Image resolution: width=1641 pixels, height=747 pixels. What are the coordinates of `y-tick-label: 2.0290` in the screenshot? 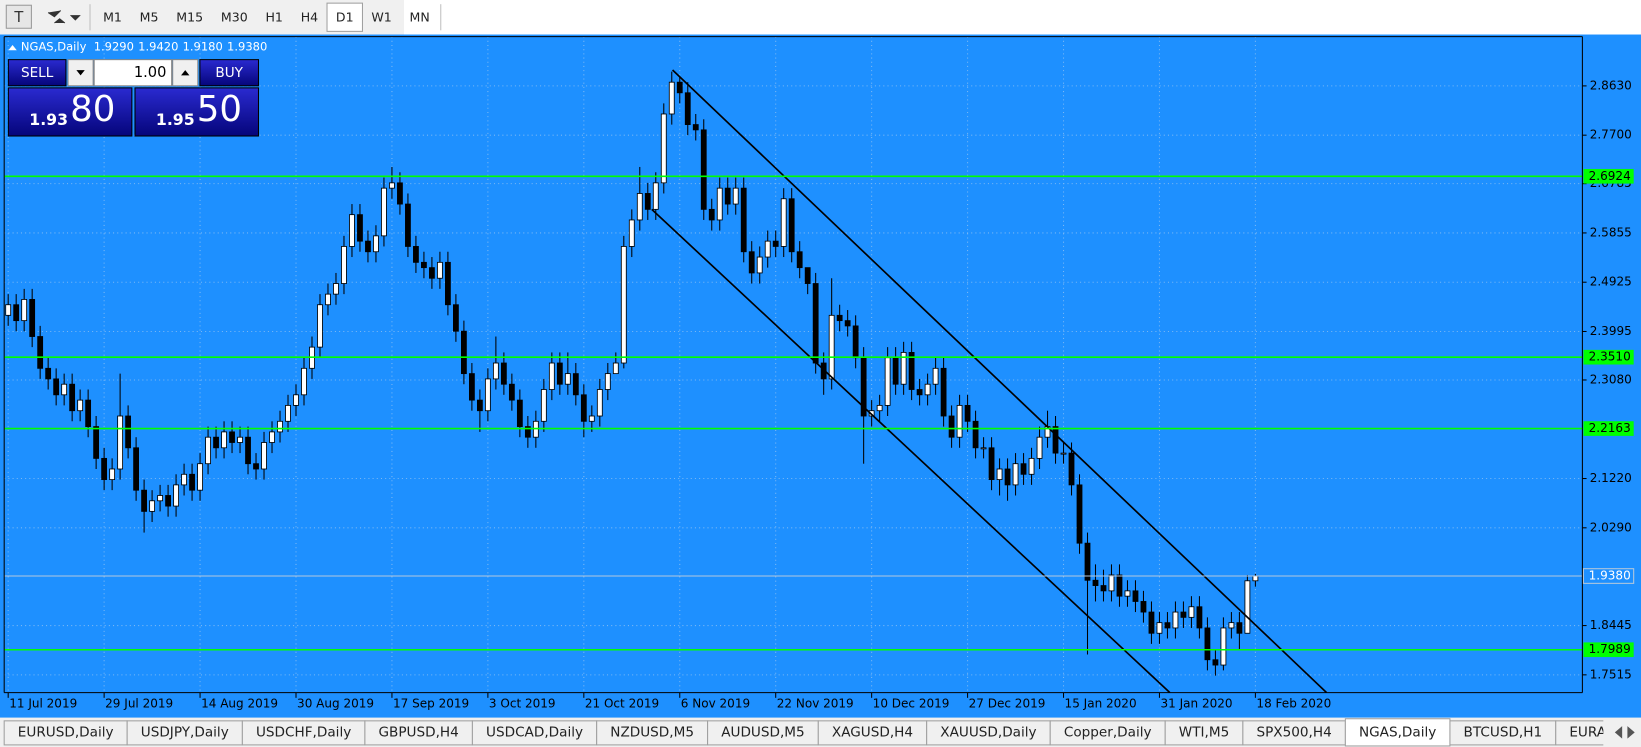 It's located at (1611, 527).